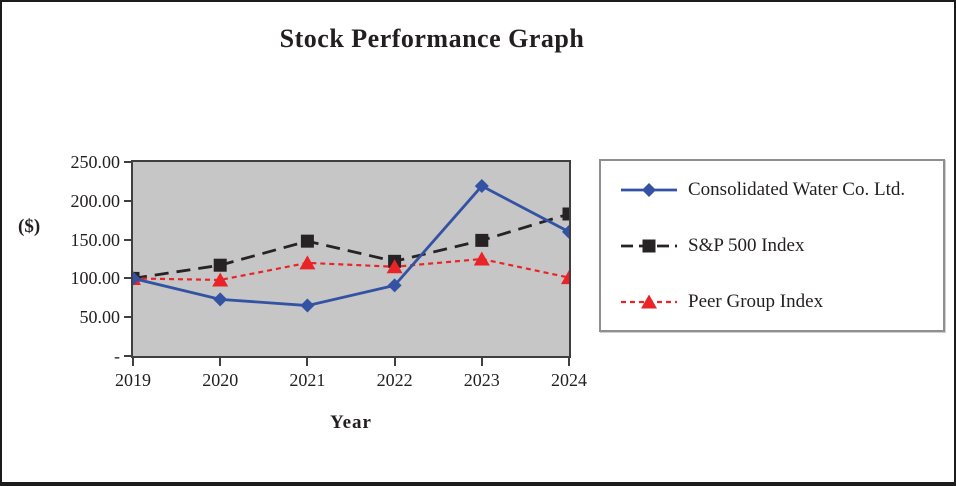  What do you see at coordinates (95, 162) in the screenshot?
I see `y-axis-tick-label: 250.00` at bounding box center [95, 162].